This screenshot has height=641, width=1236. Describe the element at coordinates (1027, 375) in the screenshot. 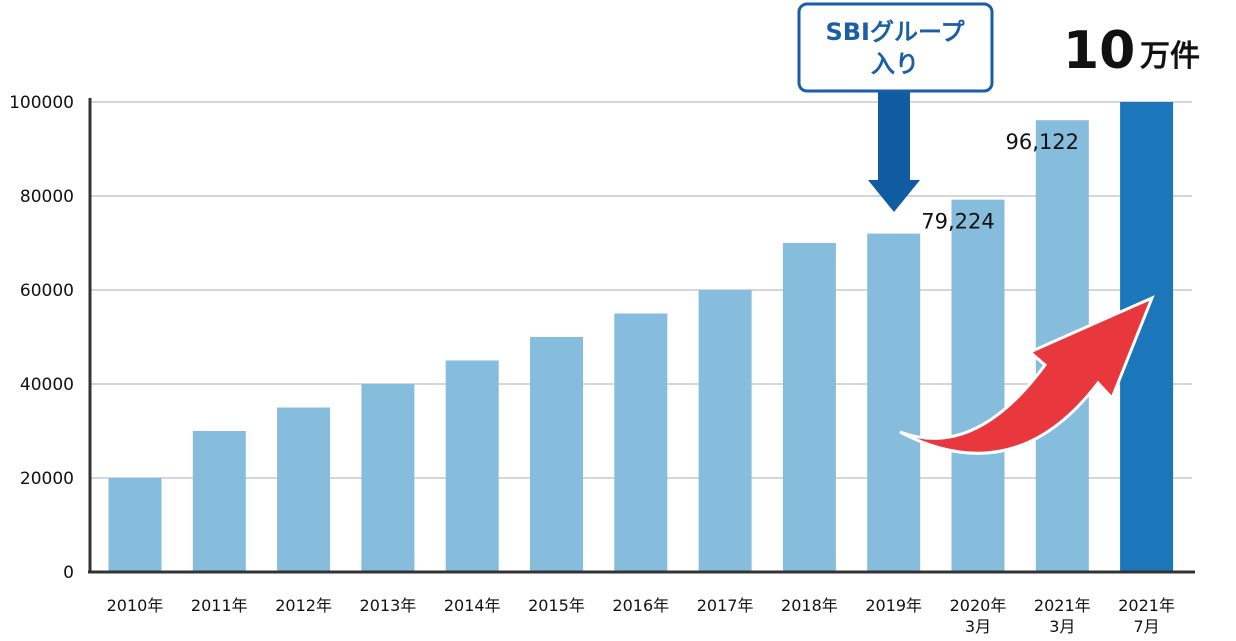

I see `growth-arrow-icon` at that location.